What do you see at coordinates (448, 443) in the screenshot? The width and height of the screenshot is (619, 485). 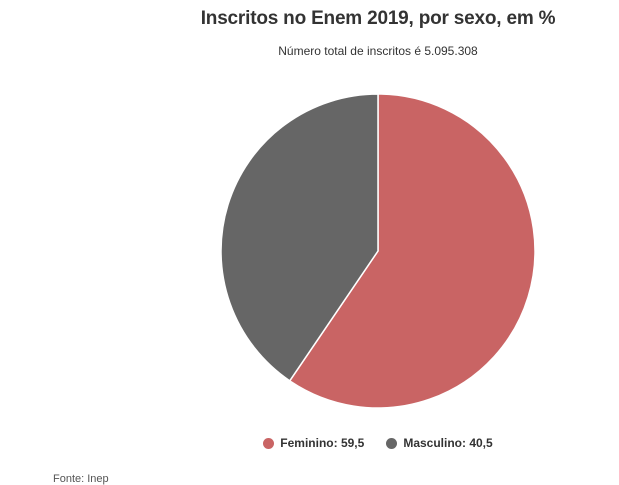 I see `legend-label-masculino: Masculino: 40,5` at bounding box center [448, 443].